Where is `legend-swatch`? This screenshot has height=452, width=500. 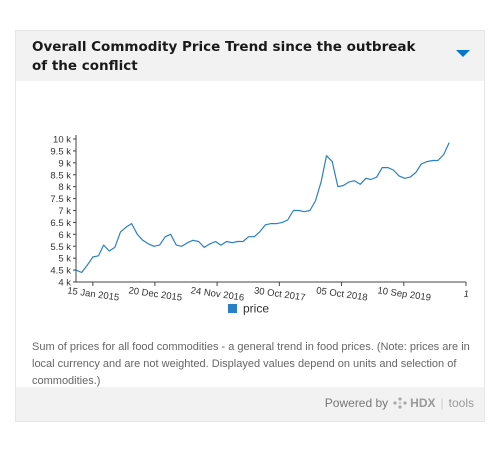
legend-swatch is located at coordinates (232, 308).